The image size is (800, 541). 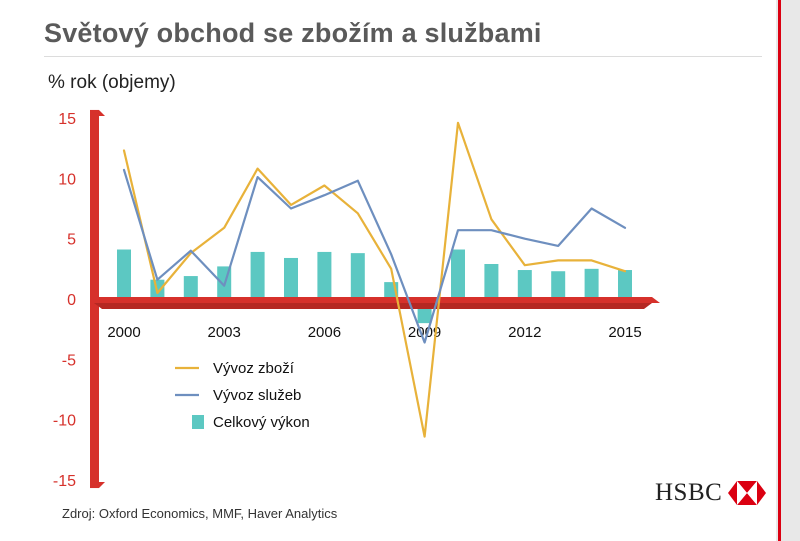 What do you see at coordinates (261, 422) in the screenshot?
I see `legend-label: Celkový výkon` at bounding box center [261, 422].